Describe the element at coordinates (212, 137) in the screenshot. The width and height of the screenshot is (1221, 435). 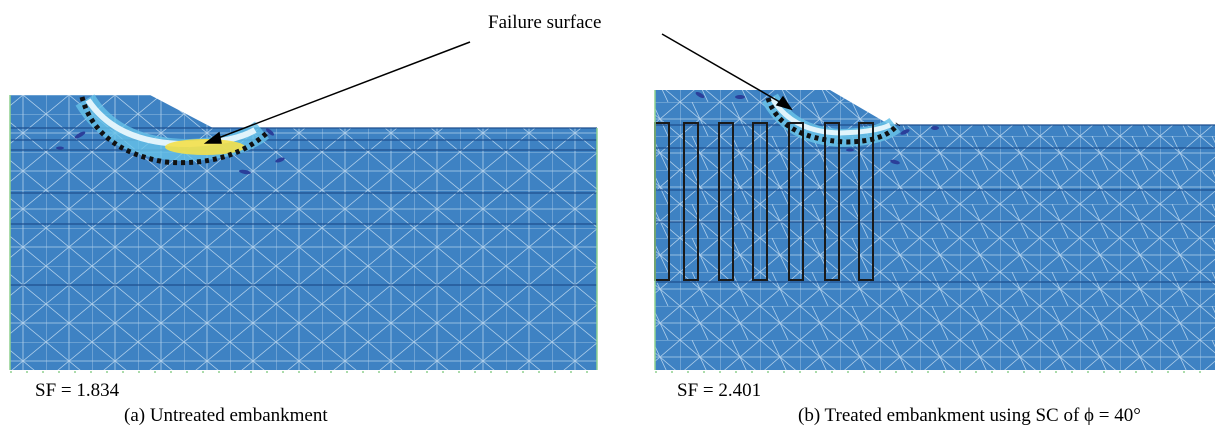
I see `arrowhead-a` at that location.